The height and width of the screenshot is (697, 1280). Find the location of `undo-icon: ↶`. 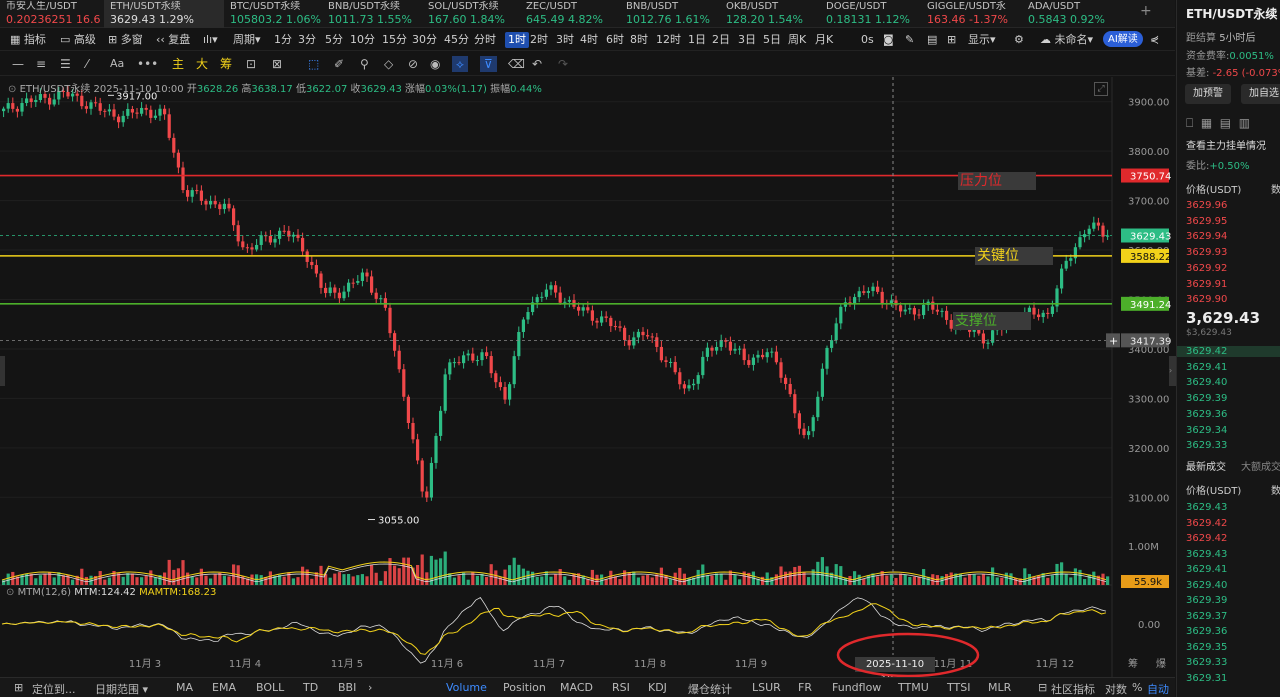

undo-icon: ↶ is located at coordinates (537, 64).